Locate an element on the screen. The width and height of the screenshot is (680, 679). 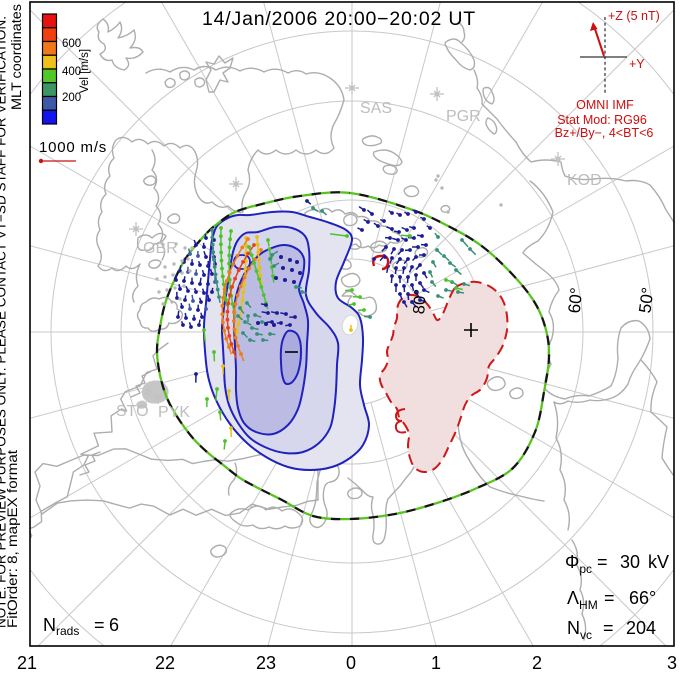
svg-text: 0 is located at coordinates (351, 663).